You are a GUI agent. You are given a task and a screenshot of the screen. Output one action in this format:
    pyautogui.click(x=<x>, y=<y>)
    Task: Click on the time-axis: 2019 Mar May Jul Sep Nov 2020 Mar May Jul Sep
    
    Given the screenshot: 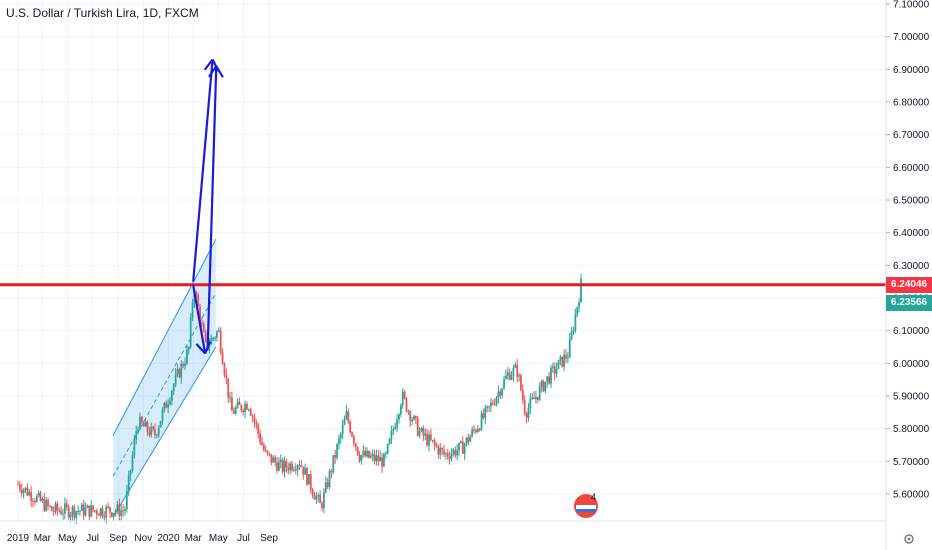 What is the action you would take?
    pyautogui.click(x=142, y=538)
    